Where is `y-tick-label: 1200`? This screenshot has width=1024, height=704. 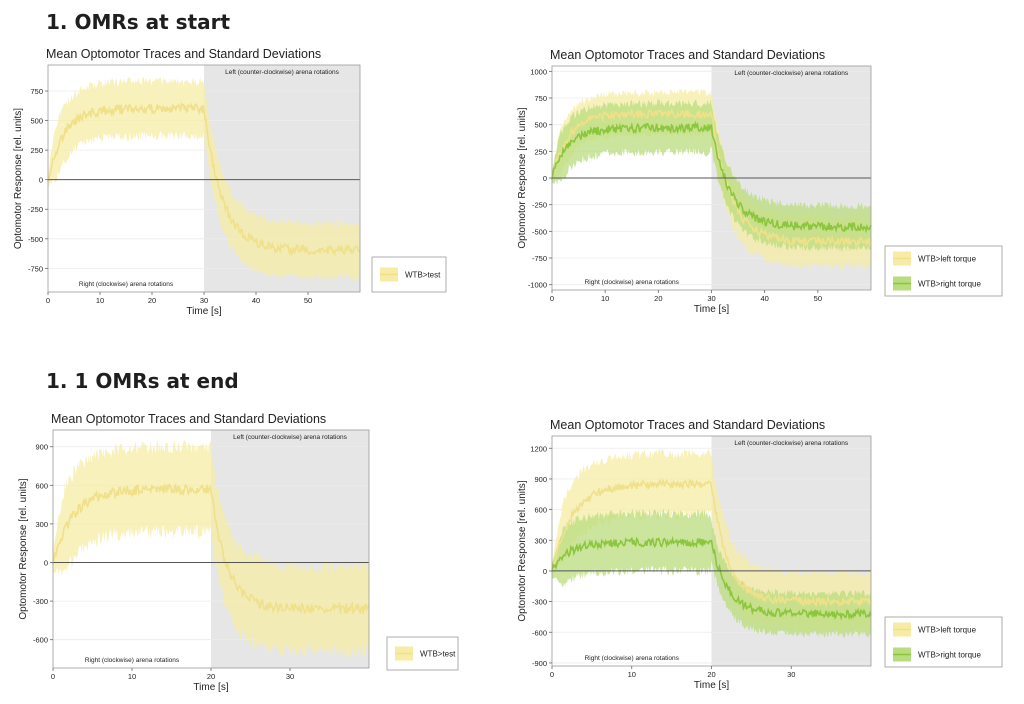 y-tick-label: 1200 is located at coordinates (538, 448).